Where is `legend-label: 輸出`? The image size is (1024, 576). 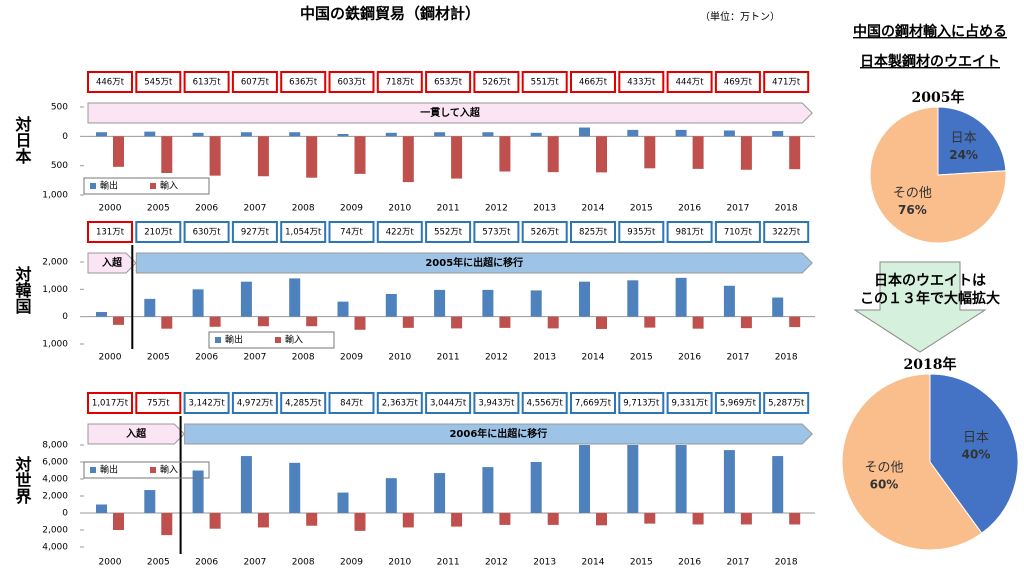 legend-label: 輸出 is located at coordinates (109, 470).